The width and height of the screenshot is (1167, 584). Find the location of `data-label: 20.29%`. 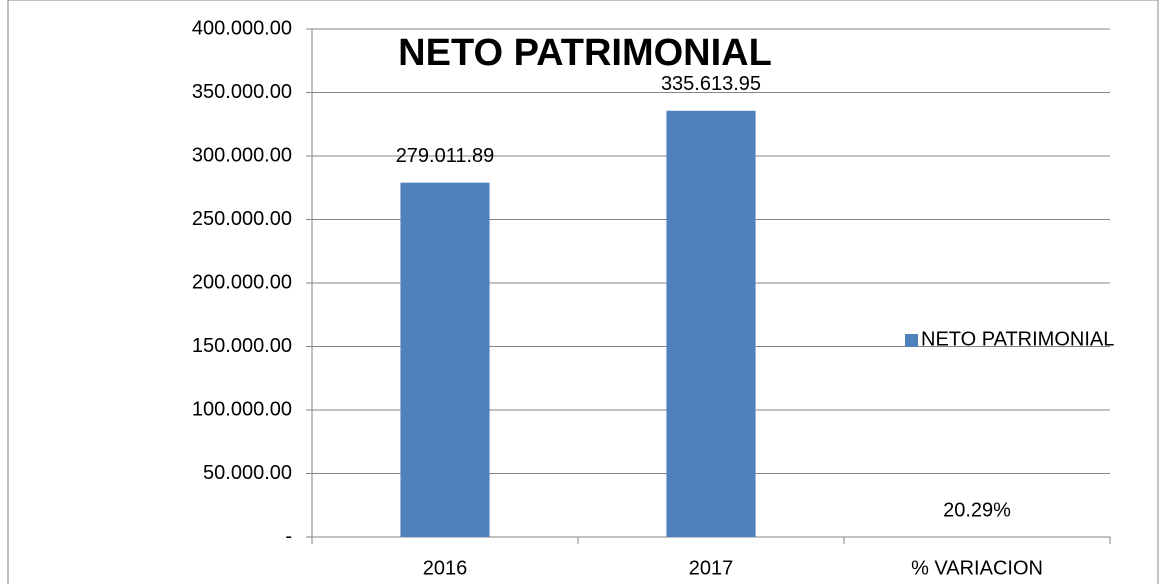

data-label: 20.29% is located at coordinates (977, 510).